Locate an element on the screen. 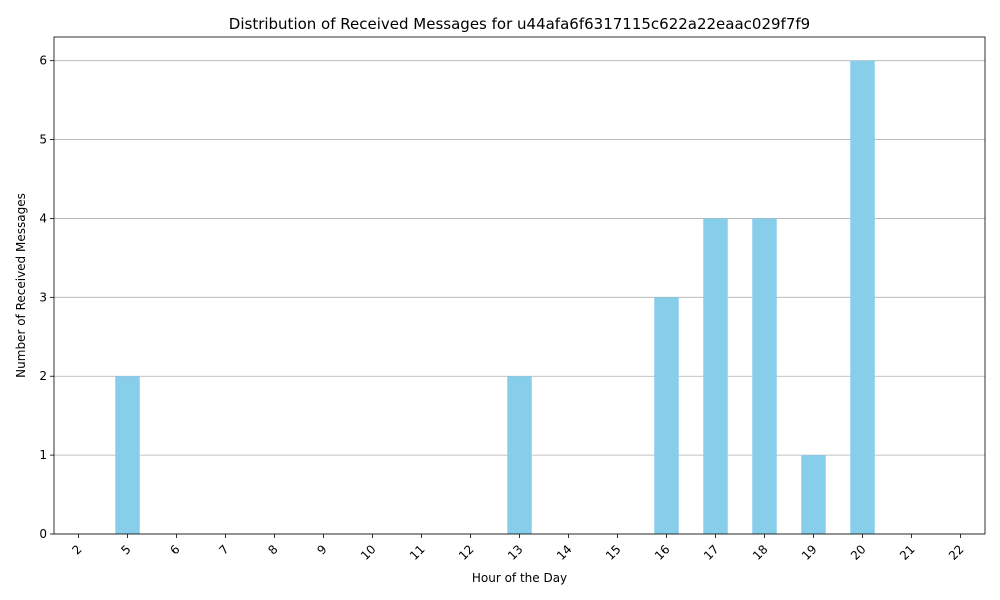 This screenshot has height=600, width=1000. x-tick-label: 2 is located at coordinates (76, 549).